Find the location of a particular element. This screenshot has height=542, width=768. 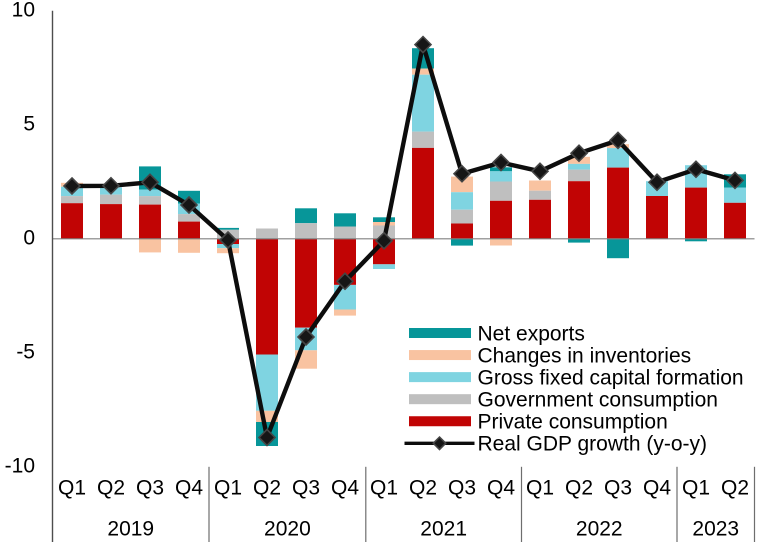

svg-text: 0 is located at coordinates (29, 237).